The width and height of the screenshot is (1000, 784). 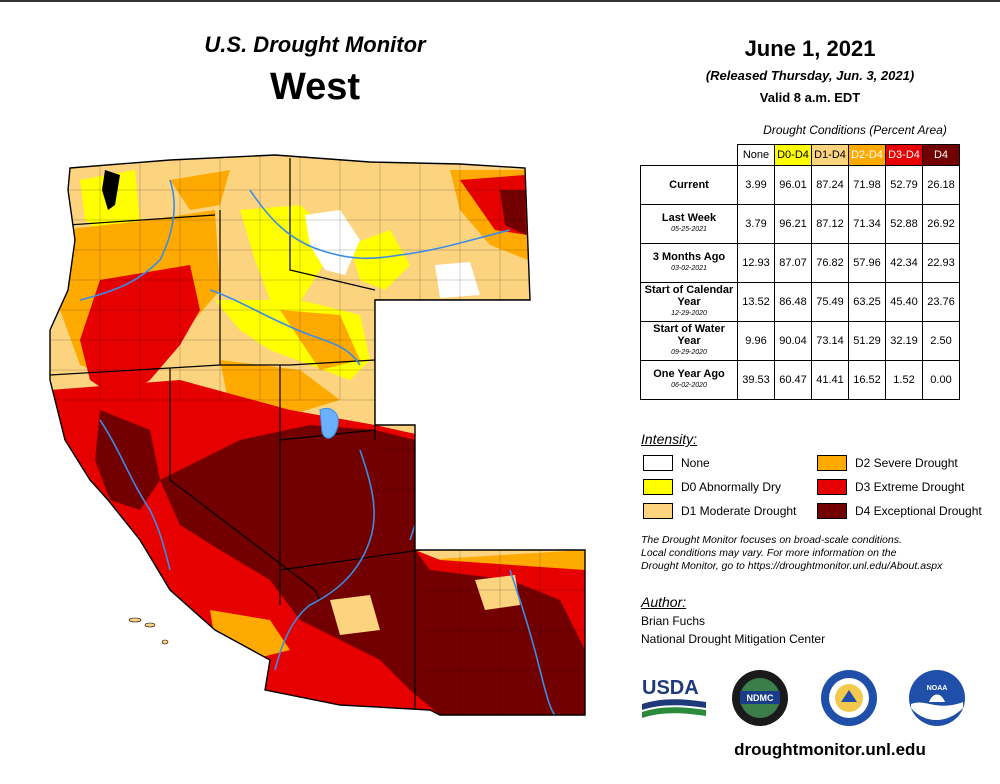 What do you see at coordinates (695, 463) in the screenshot?
I see `legend-label: None` at bounding box center [695, 463].